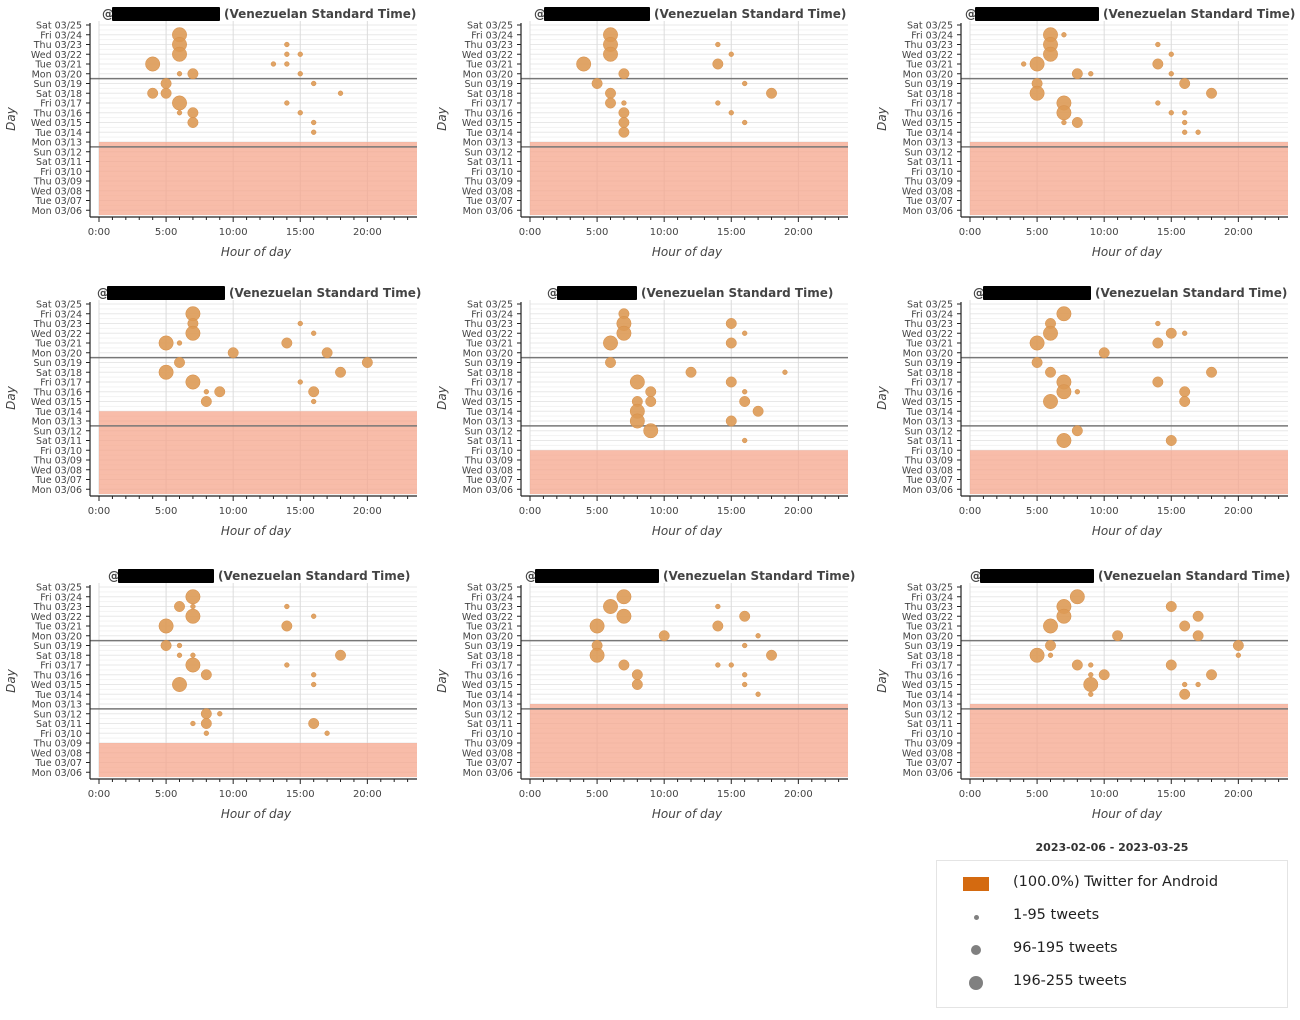  Describe the element at coordinates (731, 511) in the screenshot. I see `x-tick-label: 15:00` at that location.